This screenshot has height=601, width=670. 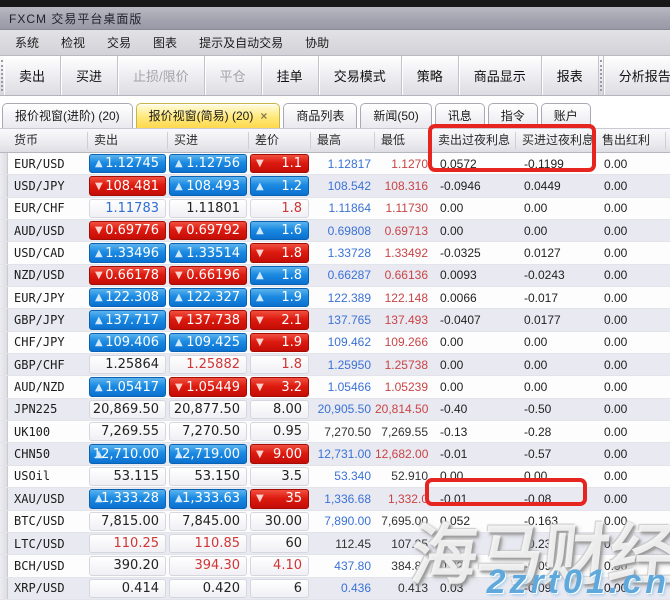 What do you see at coordinates (208, 275) in the screenshot?
I see `buy-price-button: ▼ 0.66196` at bounding box center [208, 275].